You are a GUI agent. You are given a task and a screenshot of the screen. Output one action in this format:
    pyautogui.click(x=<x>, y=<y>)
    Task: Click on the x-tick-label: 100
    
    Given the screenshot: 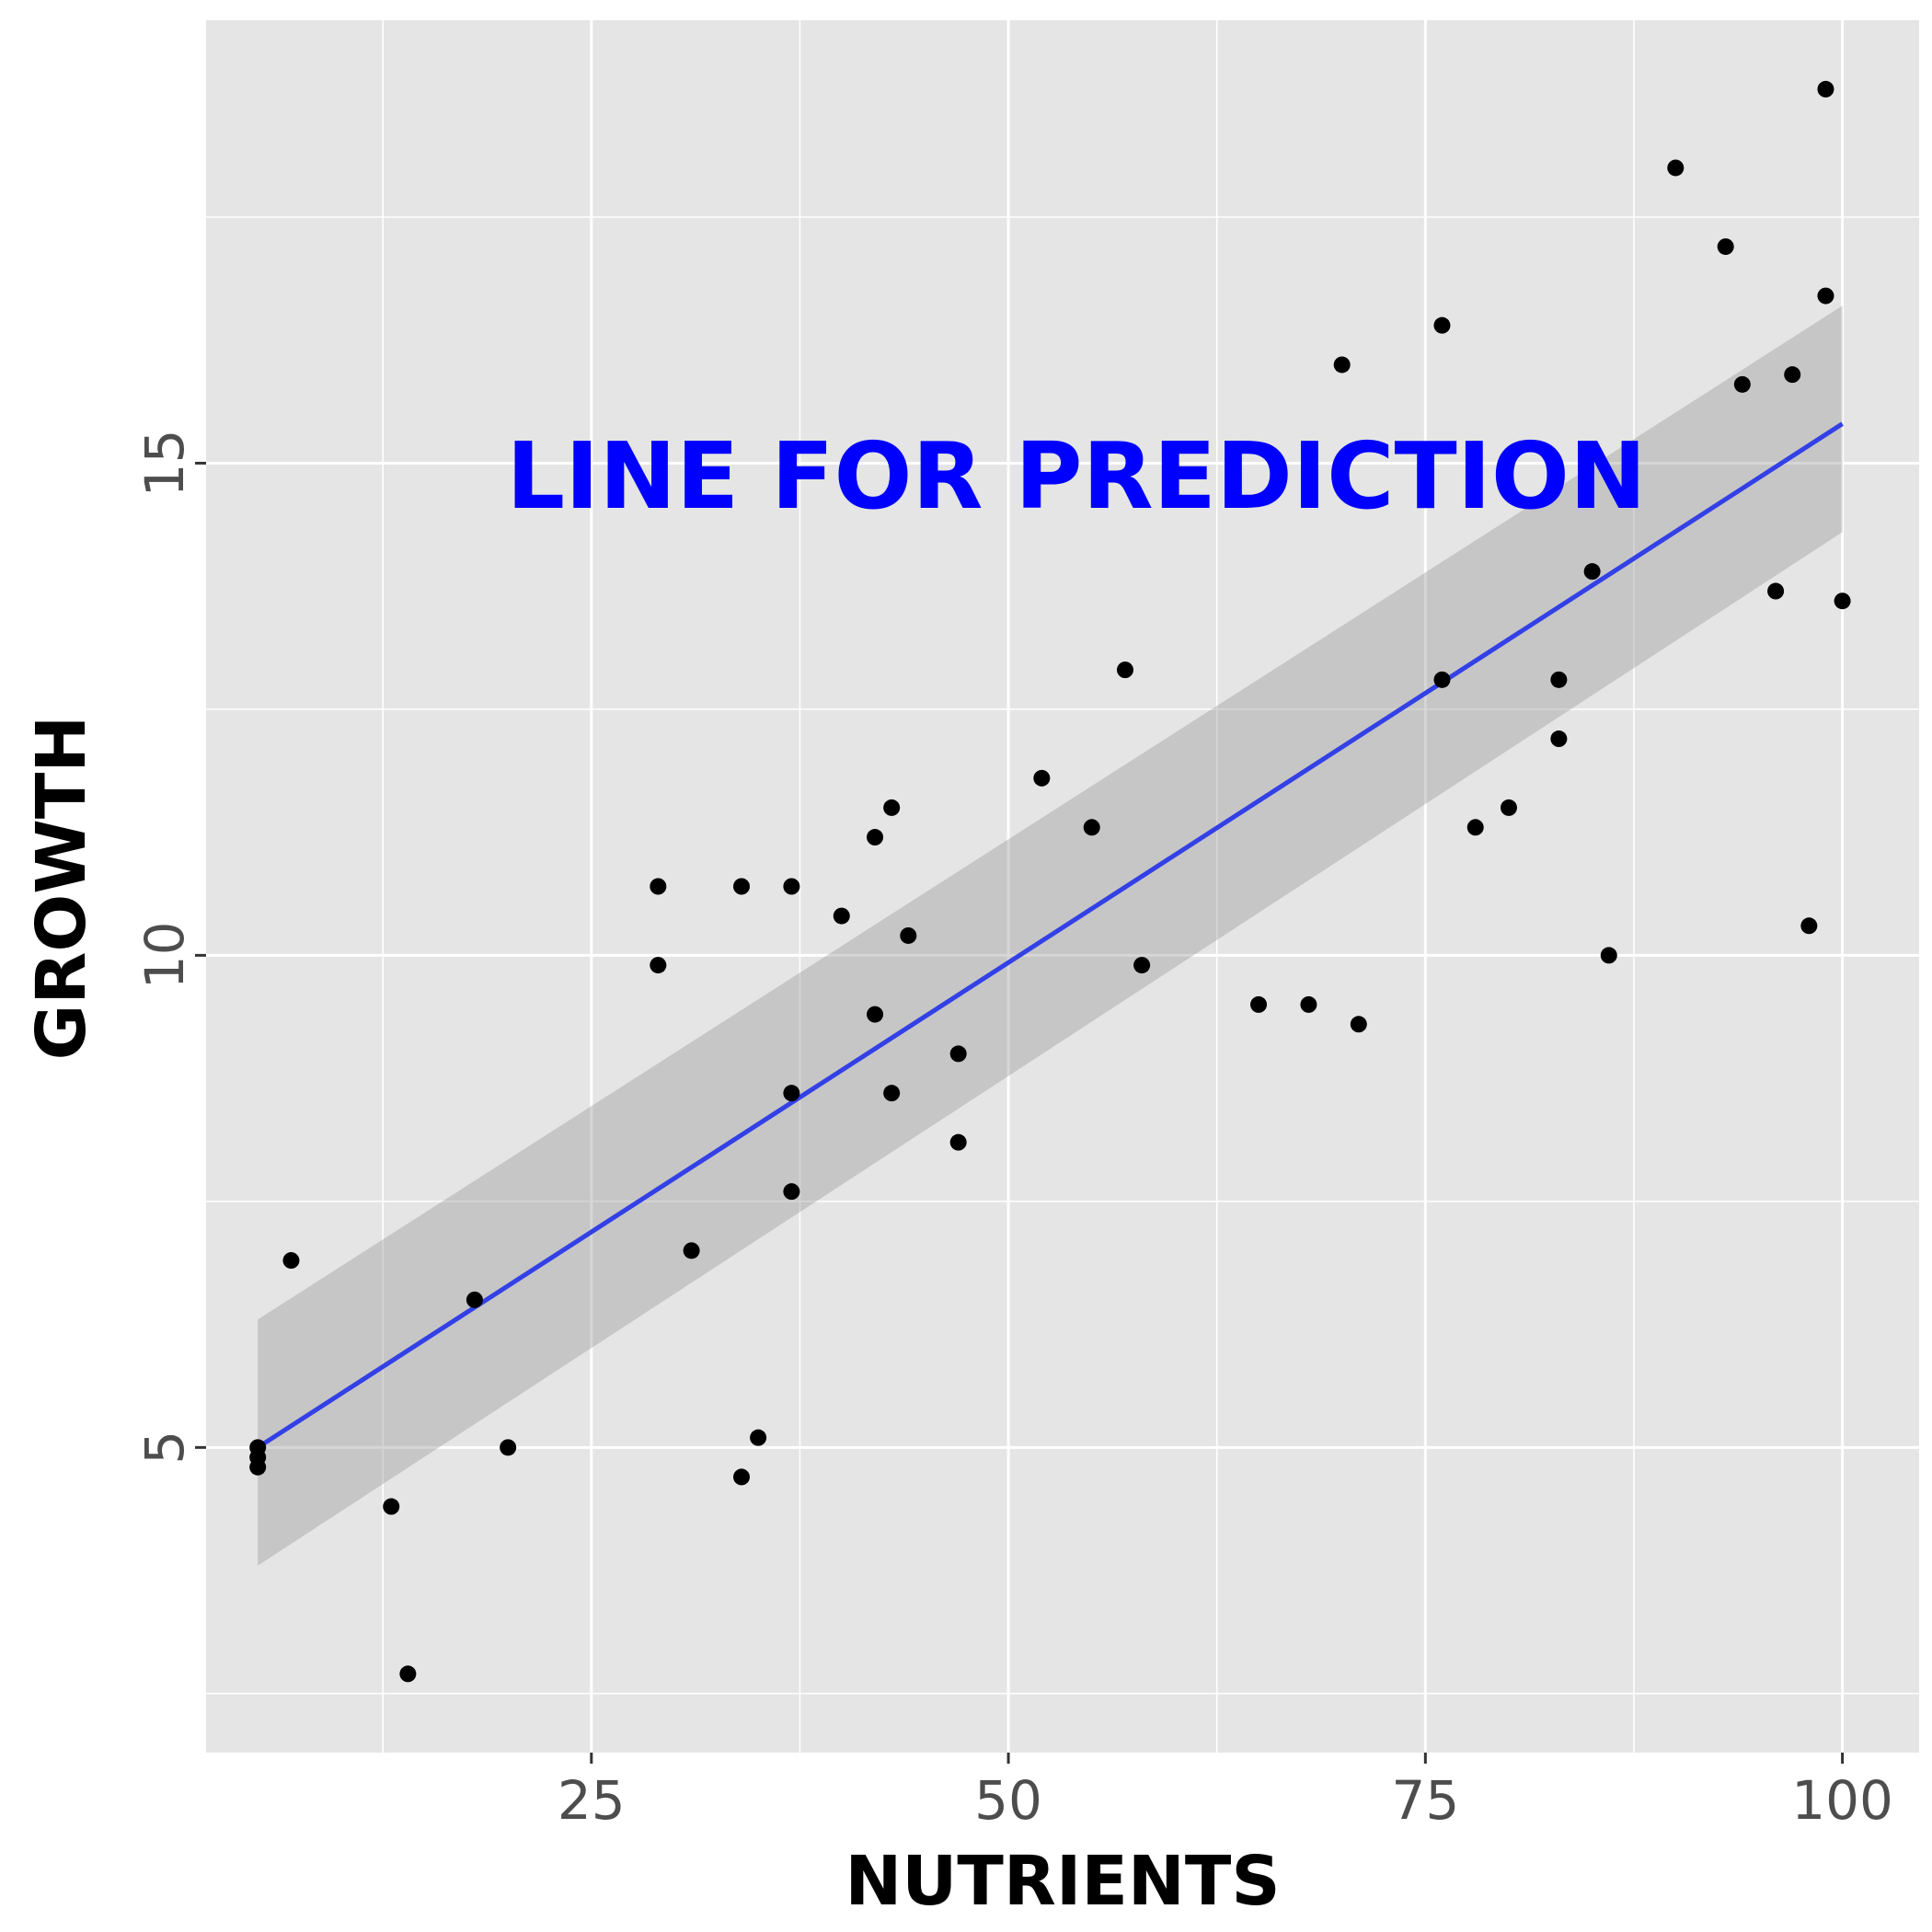 What is the action you would take?
    pyautogui.click(x=1842, y=1800)
    